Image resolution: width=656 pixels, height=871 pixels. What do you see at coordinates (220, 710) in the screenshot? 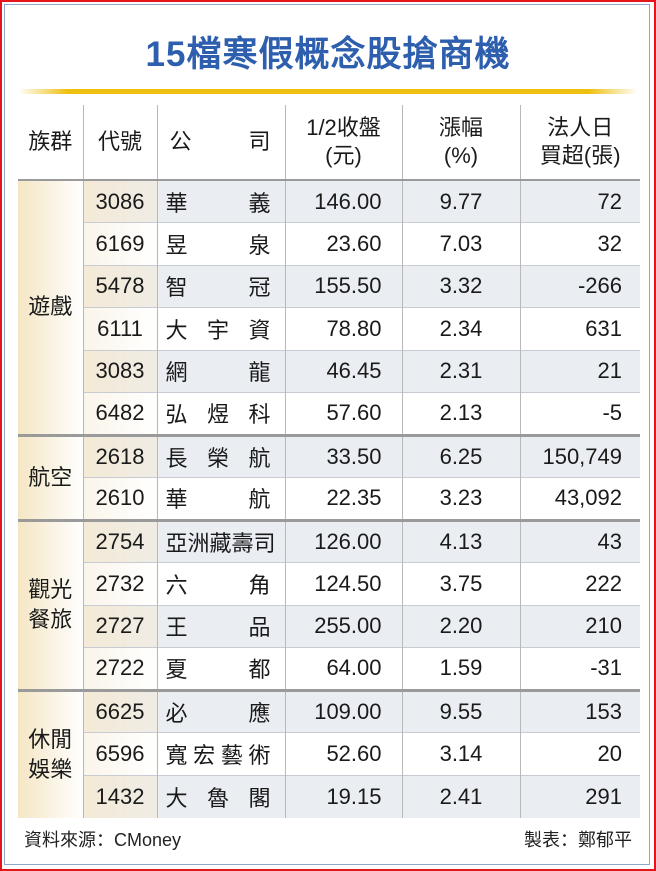
I see `company-cell: 必應` at bounding box center [220, 710].